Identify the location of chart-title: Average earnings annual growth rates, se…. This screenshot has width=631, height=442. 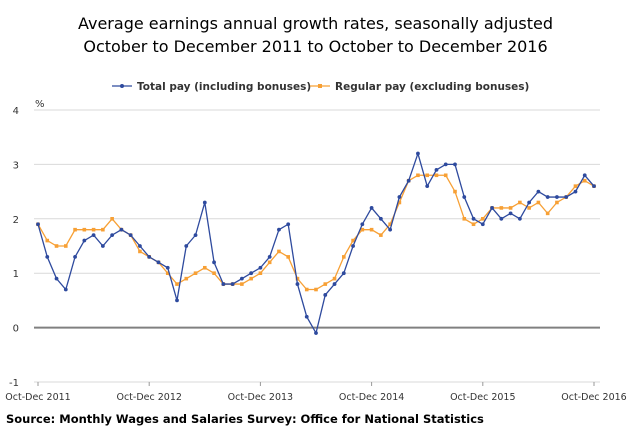
(315, 23).